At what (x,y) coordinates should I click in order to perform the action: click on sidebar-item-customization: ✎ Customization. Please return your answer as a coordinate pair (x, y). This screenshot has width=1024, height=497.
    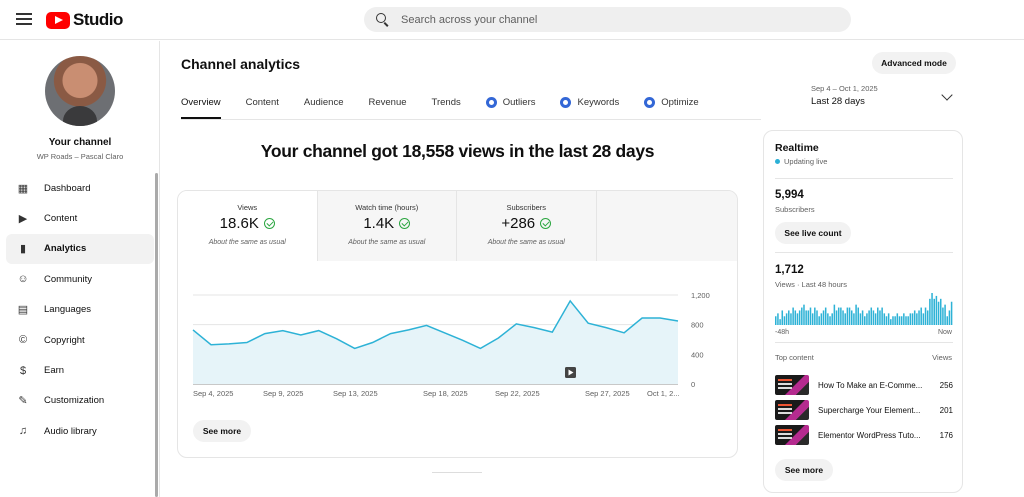
    Looking at the image, I should click on (80, 401).